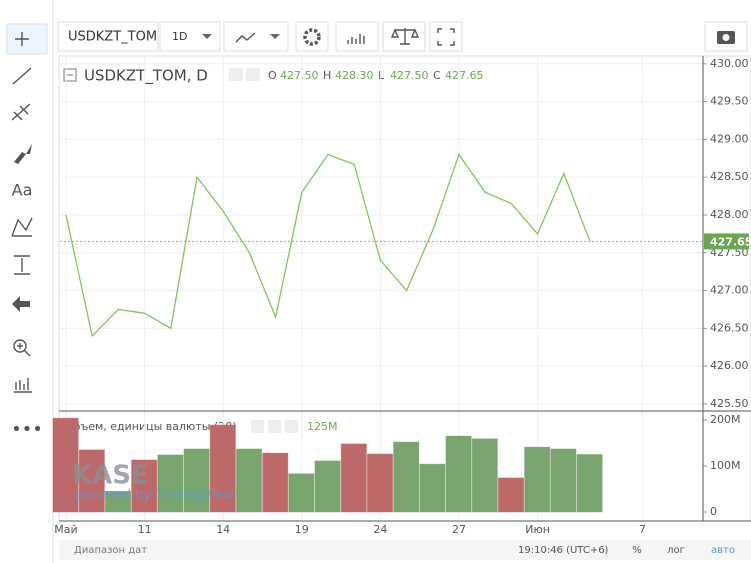  What do you see at coordinates (354, 75) in the screenshot?
I see `ohlc-value: 428.30` at bounding box center [354, 75].